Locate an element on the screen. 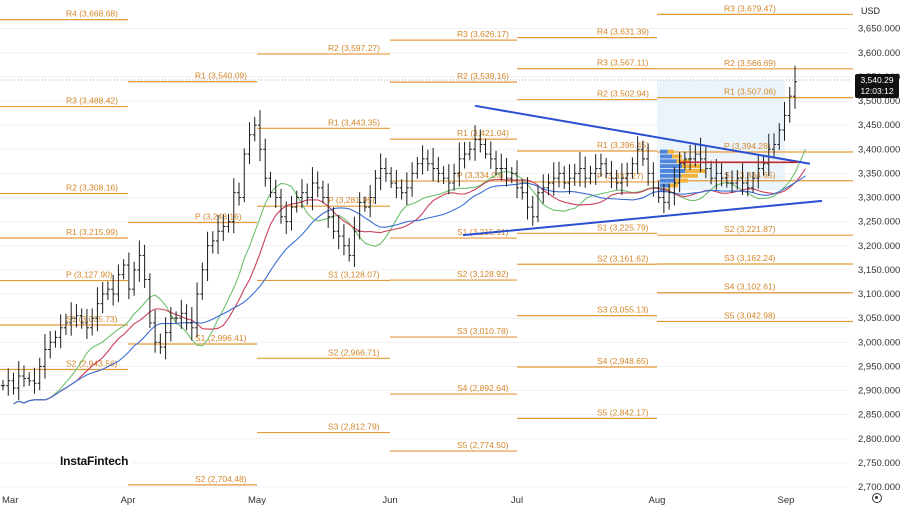  pivot-label: R2 (3,597.27) is located at coordinates (354, 48).